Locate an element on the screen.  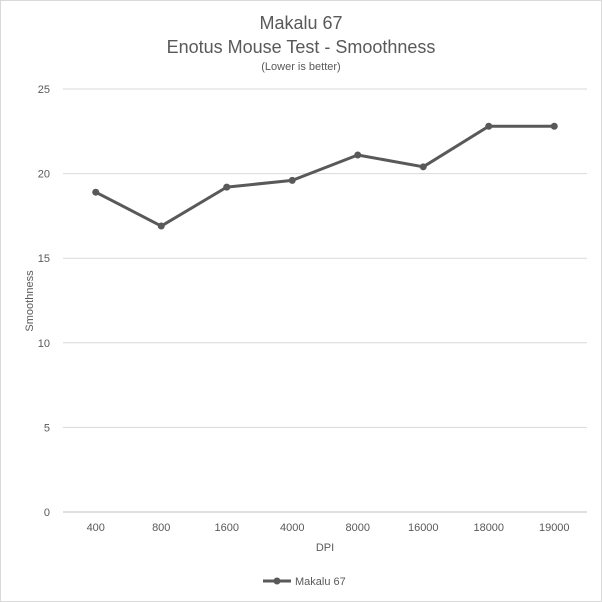
x-tick-label: 1600 is located at coordinates (227, 528).